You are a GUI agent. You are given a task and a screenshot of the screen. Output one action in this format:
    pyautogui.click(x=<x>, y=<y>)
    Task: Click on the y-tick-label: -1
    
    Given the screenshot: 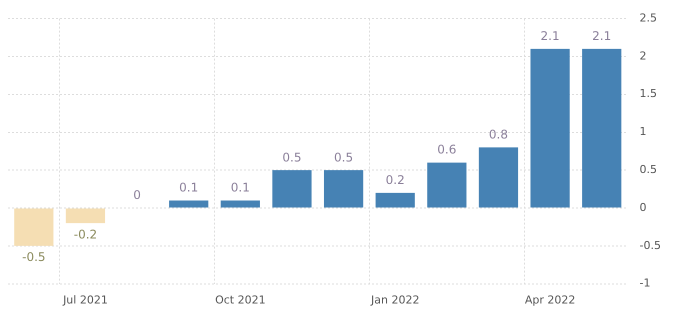 What is the action you would take?
    pyautogui.click(x=645, y=283)
    